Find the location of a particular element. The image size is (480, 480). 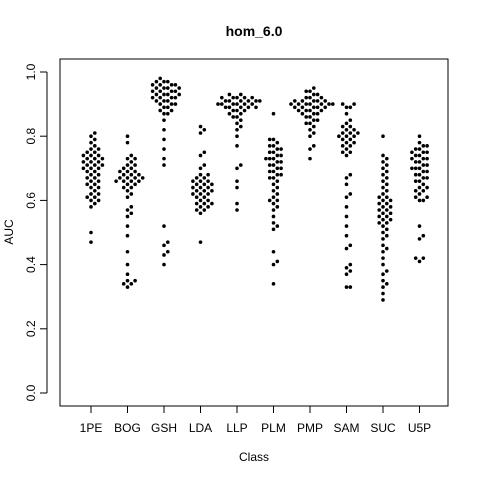

x-tick-label: PLM is located at coordinates (273, 428).